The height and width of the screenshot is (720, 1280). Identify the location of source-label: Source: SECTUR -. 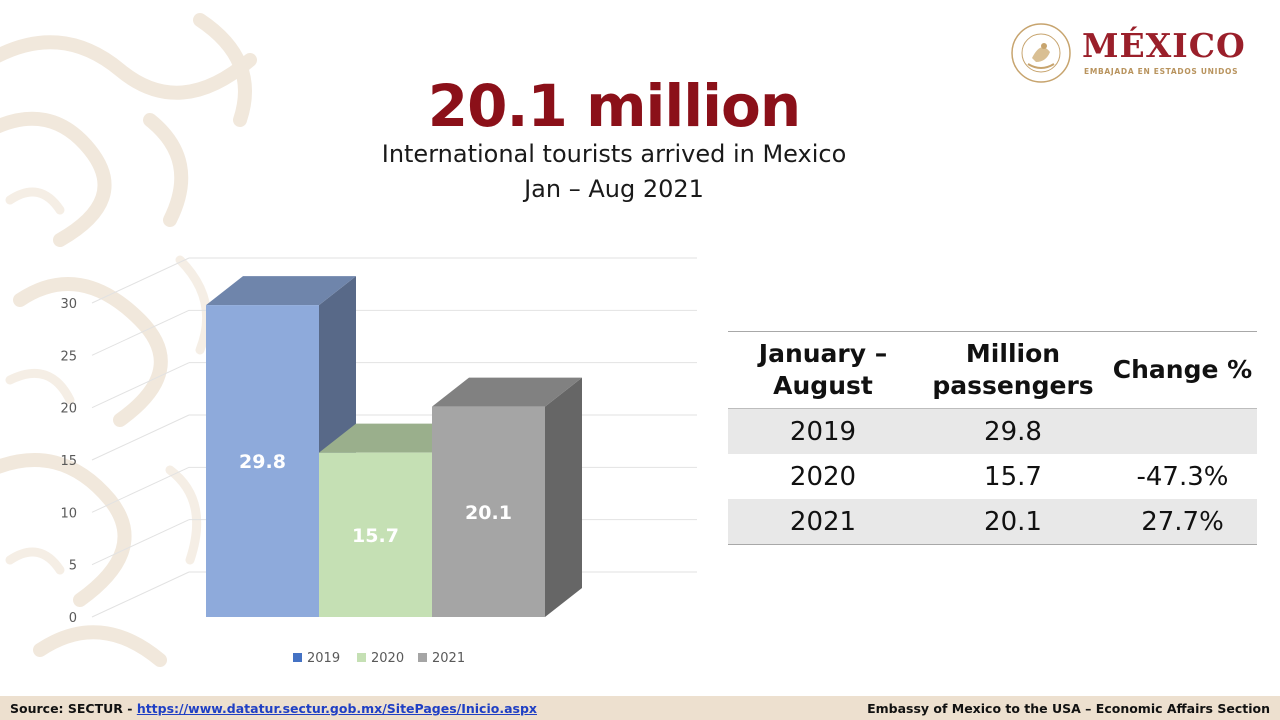
(73, 708).